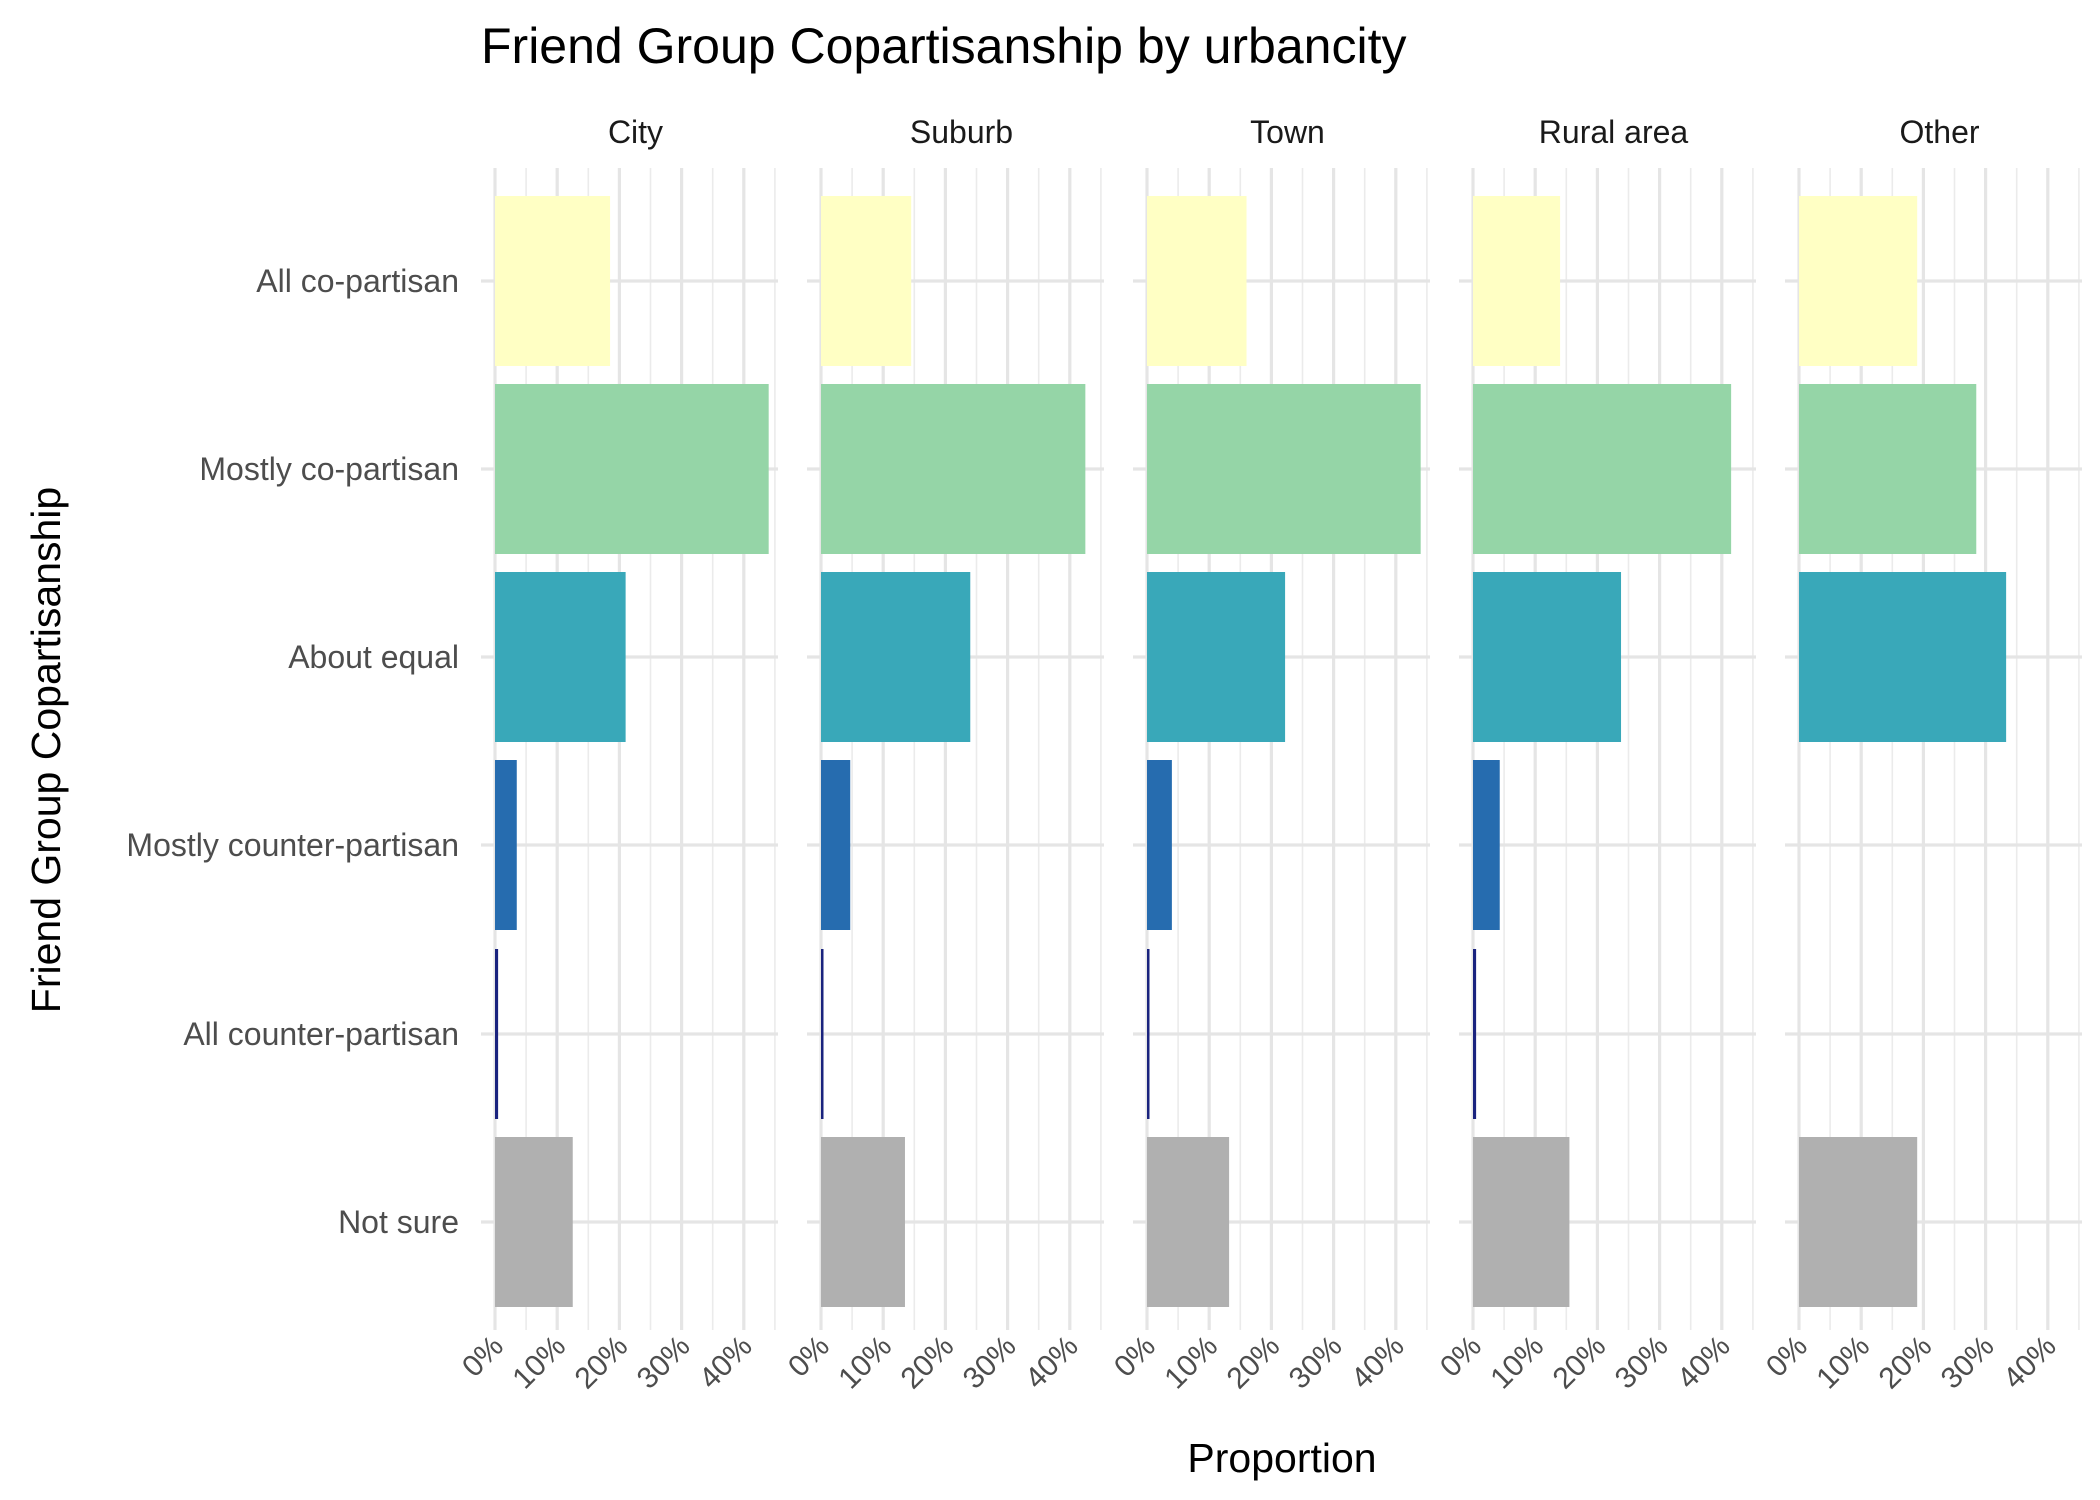 The width and height of the screenshot is (2100, 1500). What do you see at coordinates (1517, 281) in the screenshot?
I see `bar-rural-area-all-co-partisan` at bounding box center [1517, 281].